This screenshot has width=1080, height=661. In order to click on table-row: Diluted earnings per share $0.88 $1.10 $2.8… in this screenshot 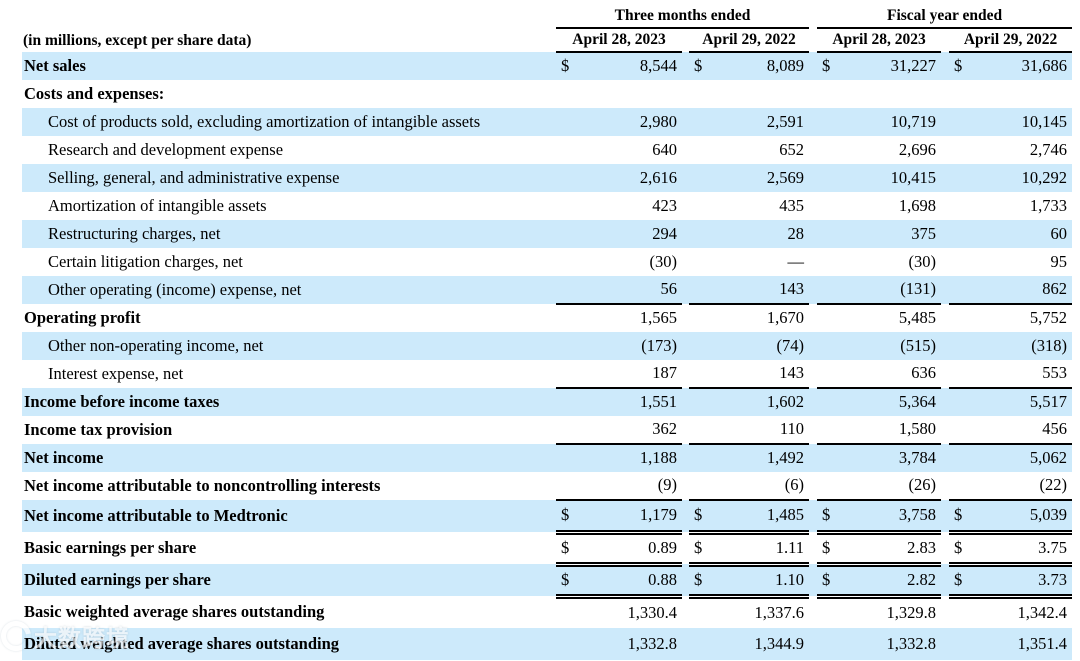, I will do `click(547, 581)`.